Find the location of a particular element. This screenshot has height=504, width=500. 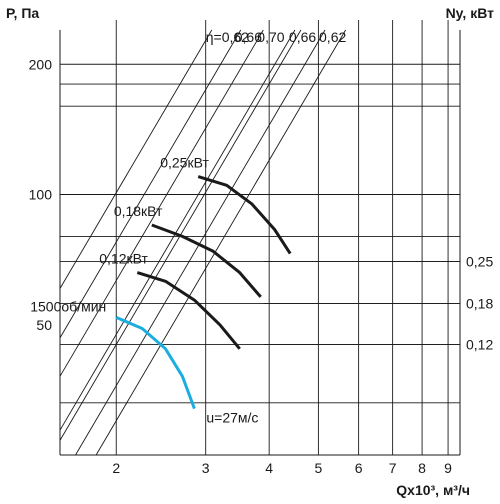

efficiency-label: 0,70 is located at coordinates (270, 37).